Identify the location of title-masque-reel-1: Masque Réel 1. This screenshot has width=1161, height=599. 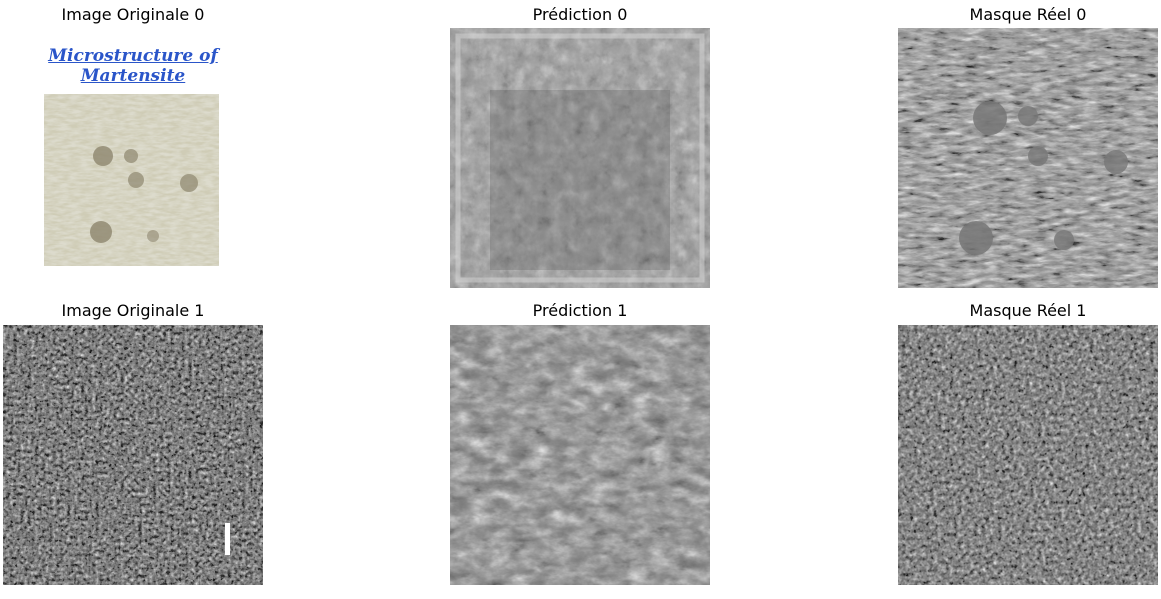
(1028, 311).